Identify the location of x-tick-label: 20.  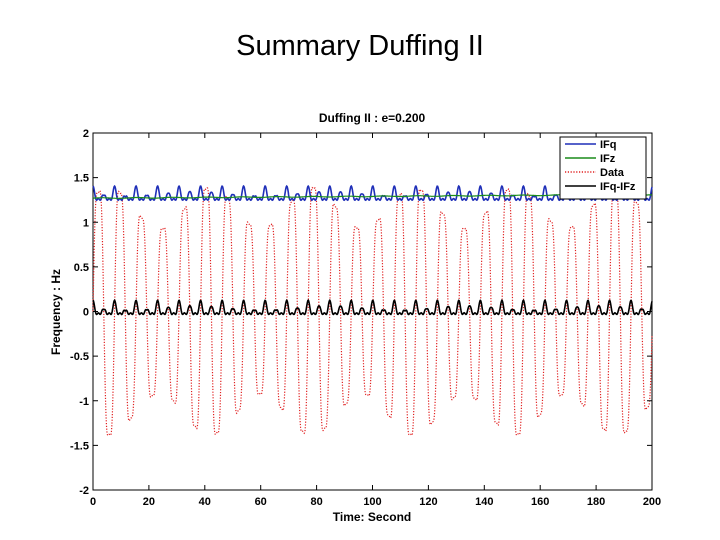
(149, 502).